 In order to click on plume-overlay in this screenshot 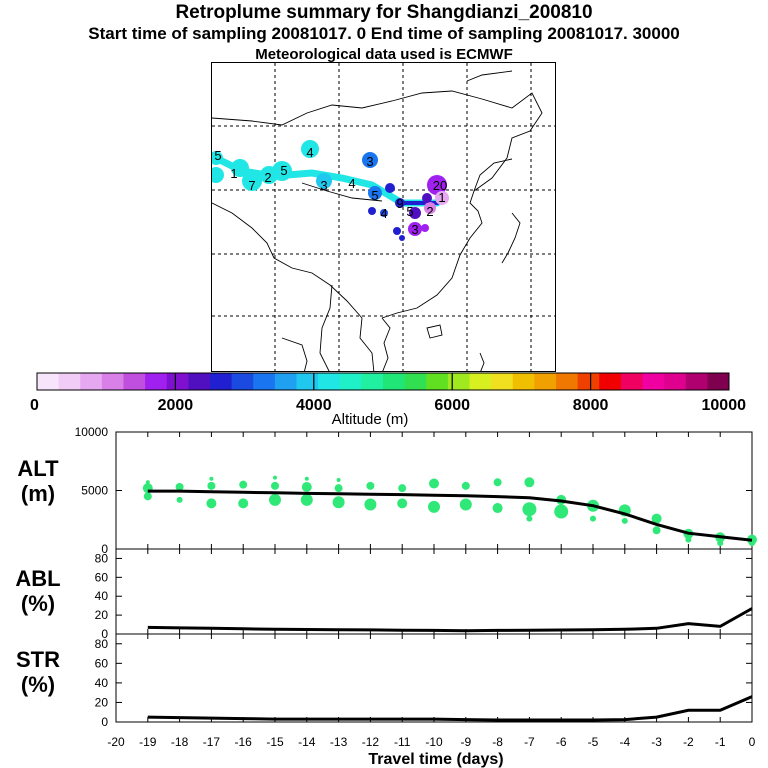, I will do `click(330, 190)`.